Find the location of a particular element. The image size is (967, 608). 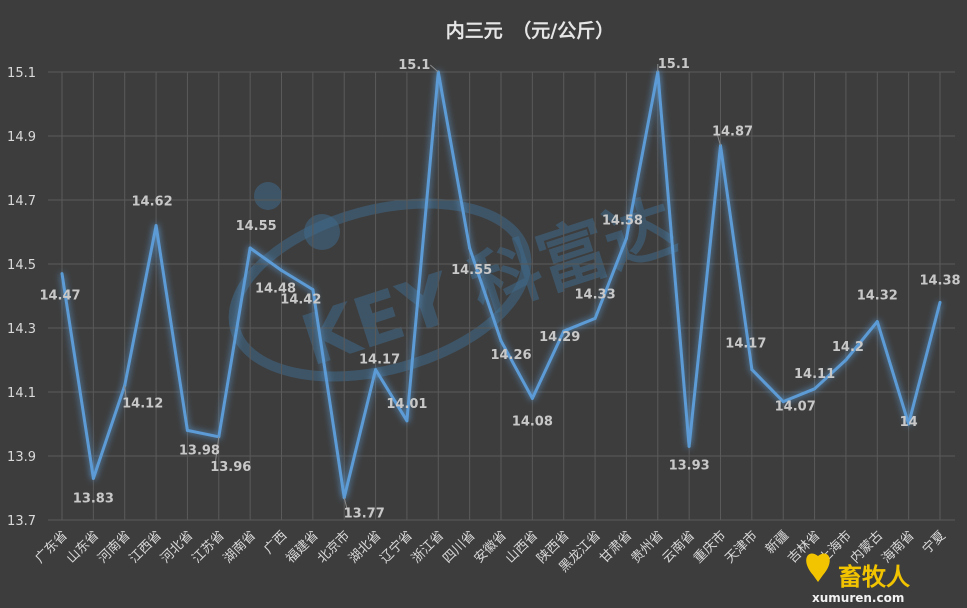

y-axis-ticks: 13.7 13.9 14.1 14.3 14.5 14.7 14.9 15.1 is located at coordinates (21, 297).